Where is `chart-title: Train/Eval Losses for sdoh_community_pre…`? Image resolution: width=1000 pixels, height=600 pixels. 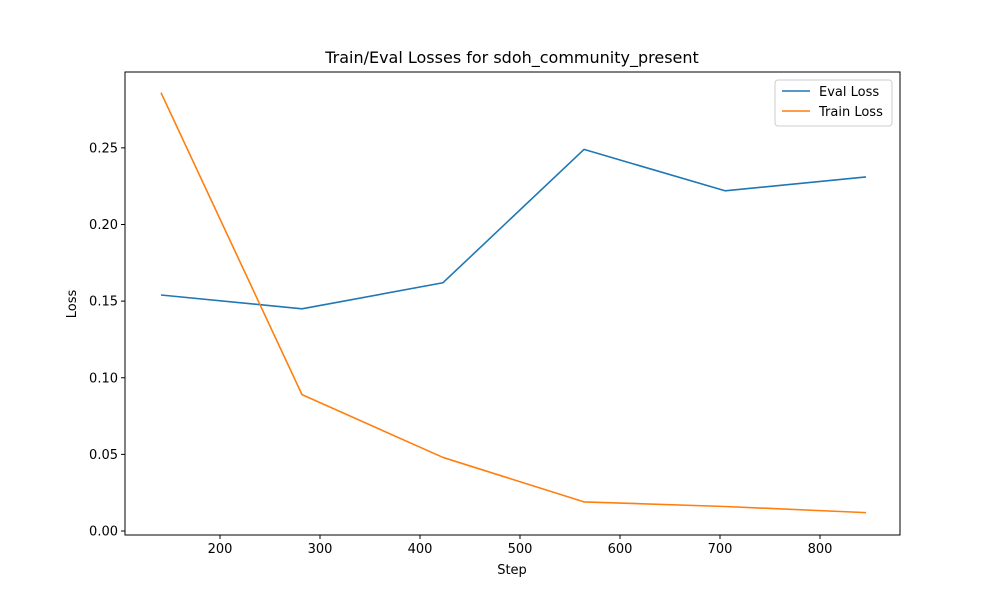
chart-title: Train/Eval Losses for sdoh_community_pre… is located at coordinates (511, 58).